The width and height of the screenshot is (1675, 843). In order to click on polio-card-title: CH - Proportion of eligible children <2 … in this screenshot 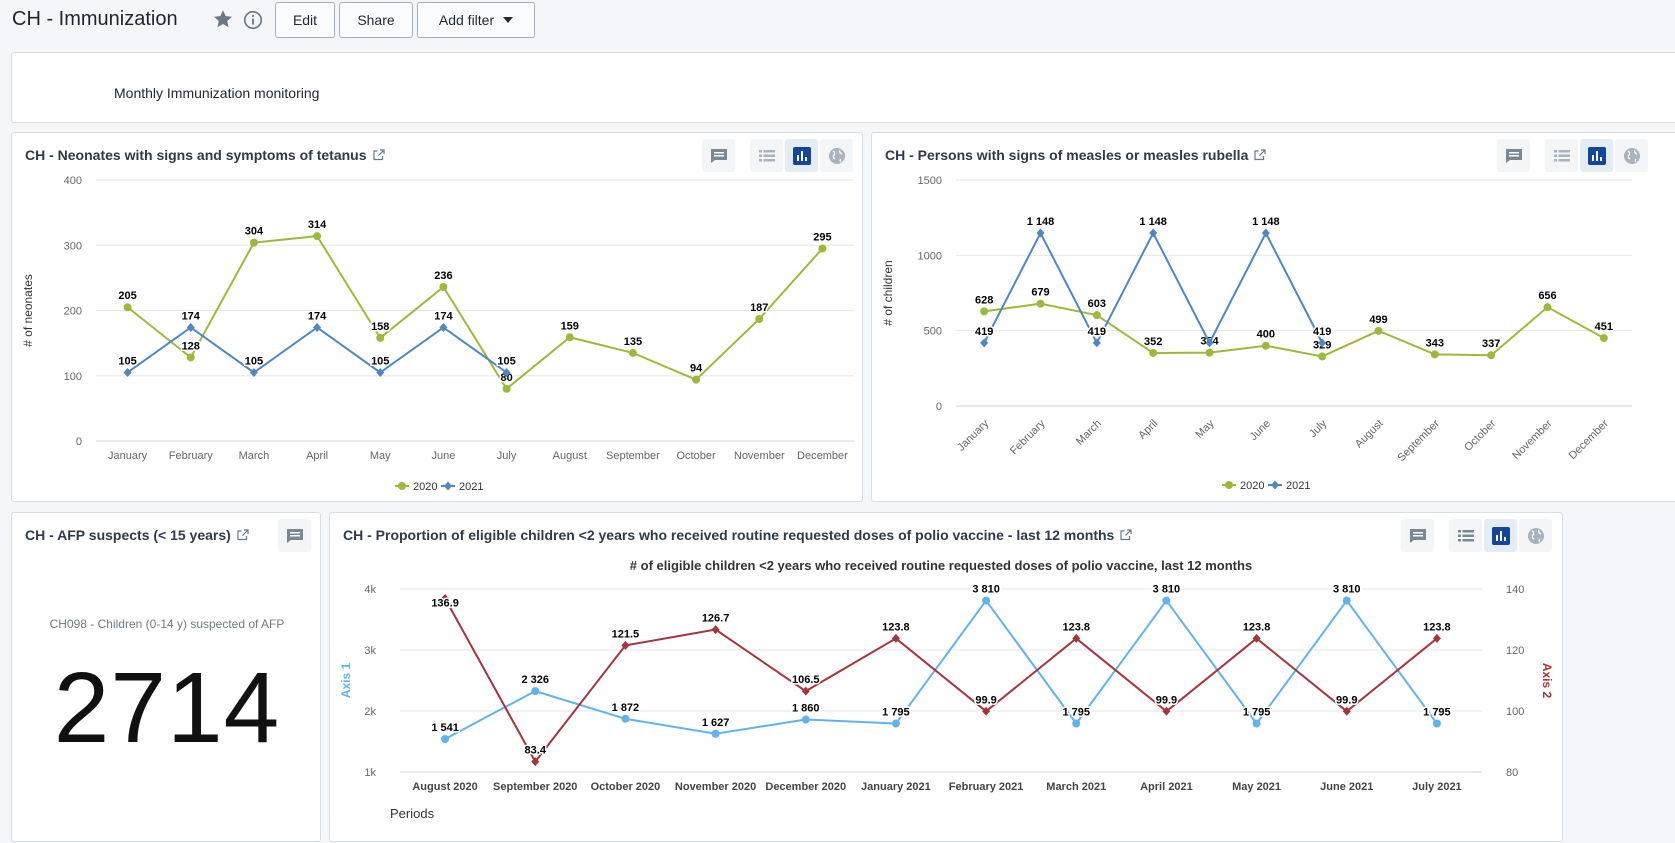, I will do `click(737, 535)`.